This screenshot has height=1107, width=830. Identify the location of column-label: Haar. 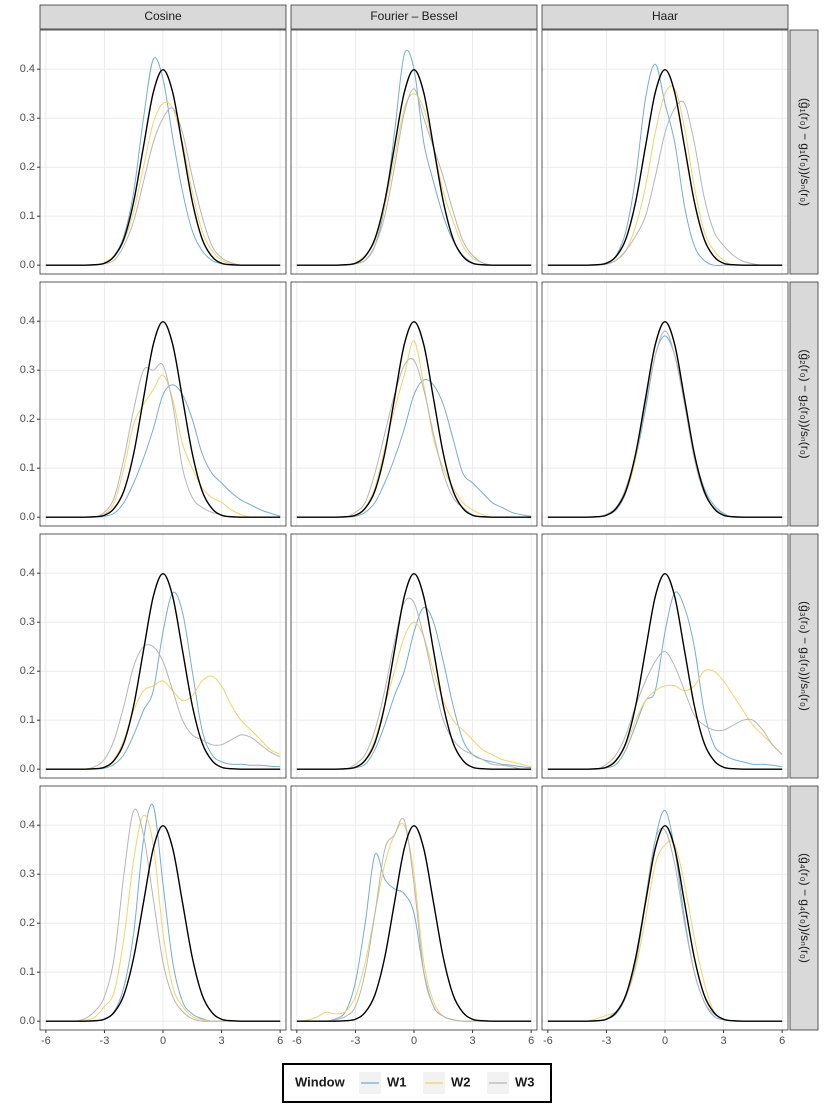
(665, 16).